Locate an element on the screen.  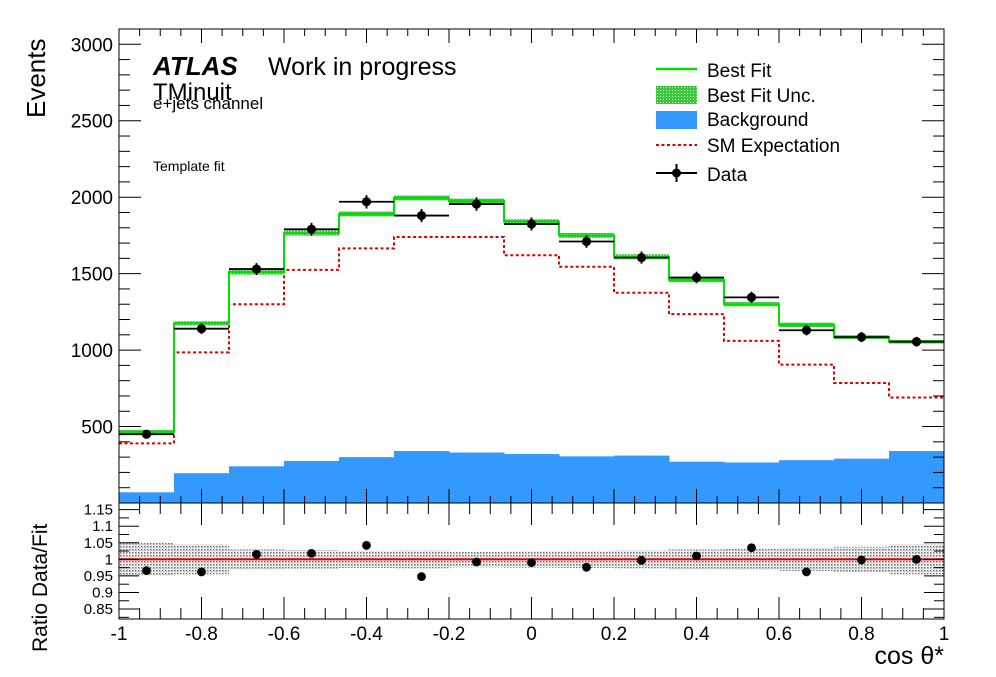
x-tick-label: 0 is located at coordinates (531, 634).